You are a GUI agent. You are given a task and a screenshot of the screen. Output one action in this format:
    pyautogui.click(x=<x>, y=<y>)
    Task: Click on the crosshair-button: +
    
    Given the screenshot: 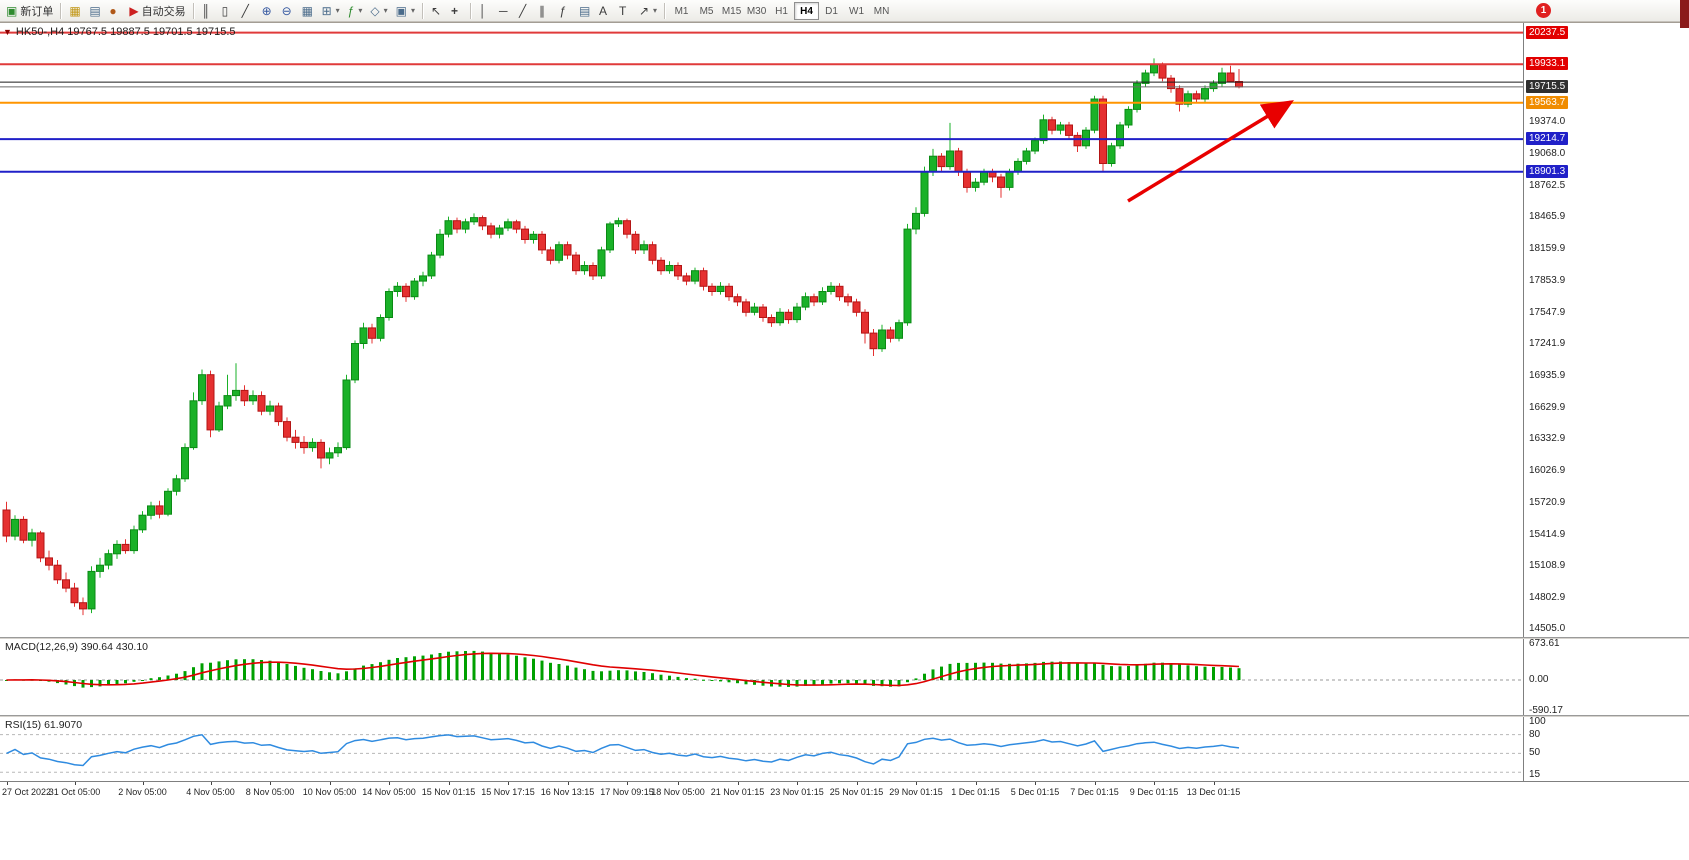 What is the action you would take?
    pyautogui.click(x=457, y=11)
    